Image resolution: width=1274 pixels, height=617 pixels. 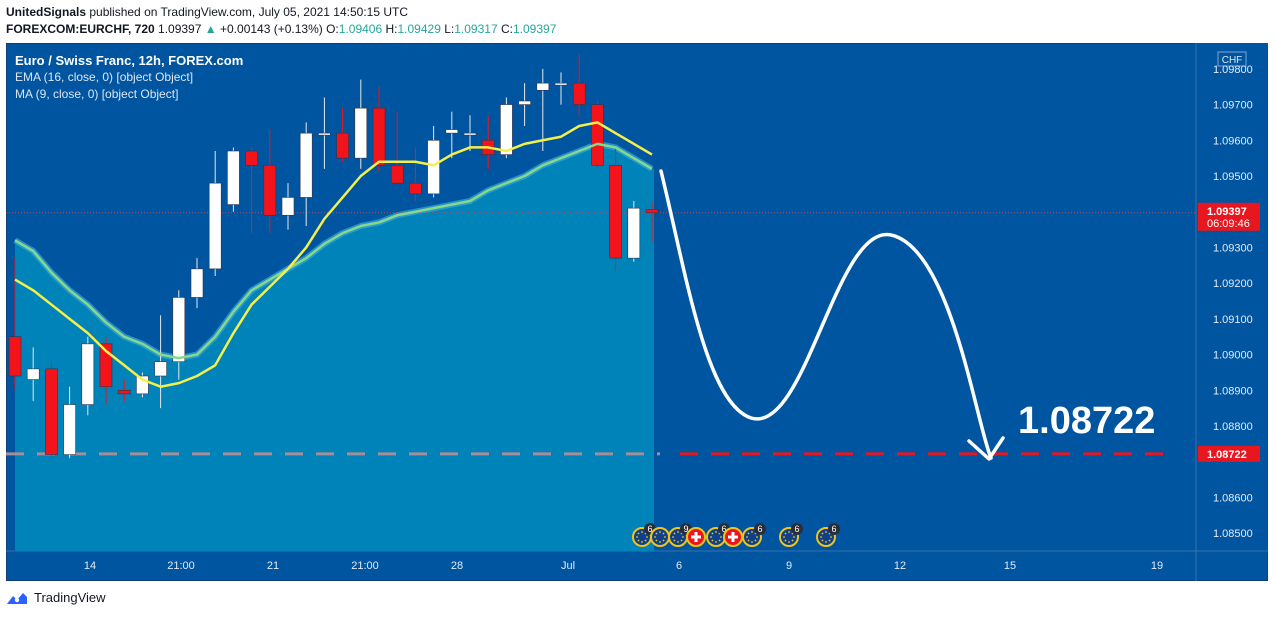 I want to click on symbol-label: FOREXCOM:EURCHF, 720, so click(x=80, y=29).